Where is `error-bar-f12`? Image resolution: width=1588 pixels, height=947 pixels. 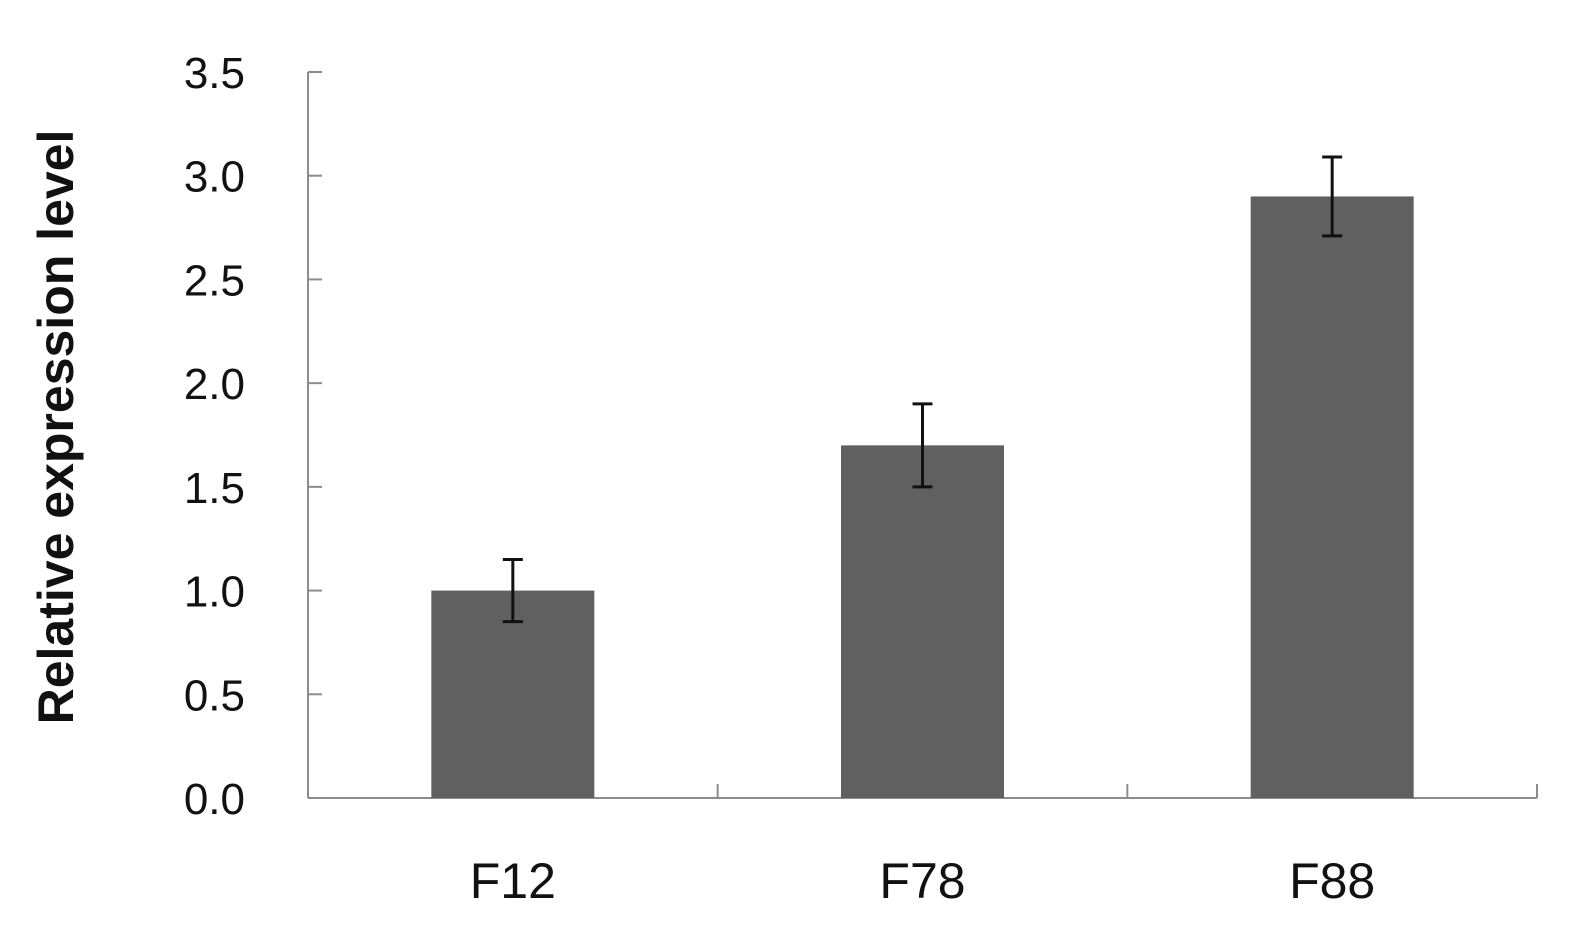 error-bar-f12 is located at coordinates (512, 590).